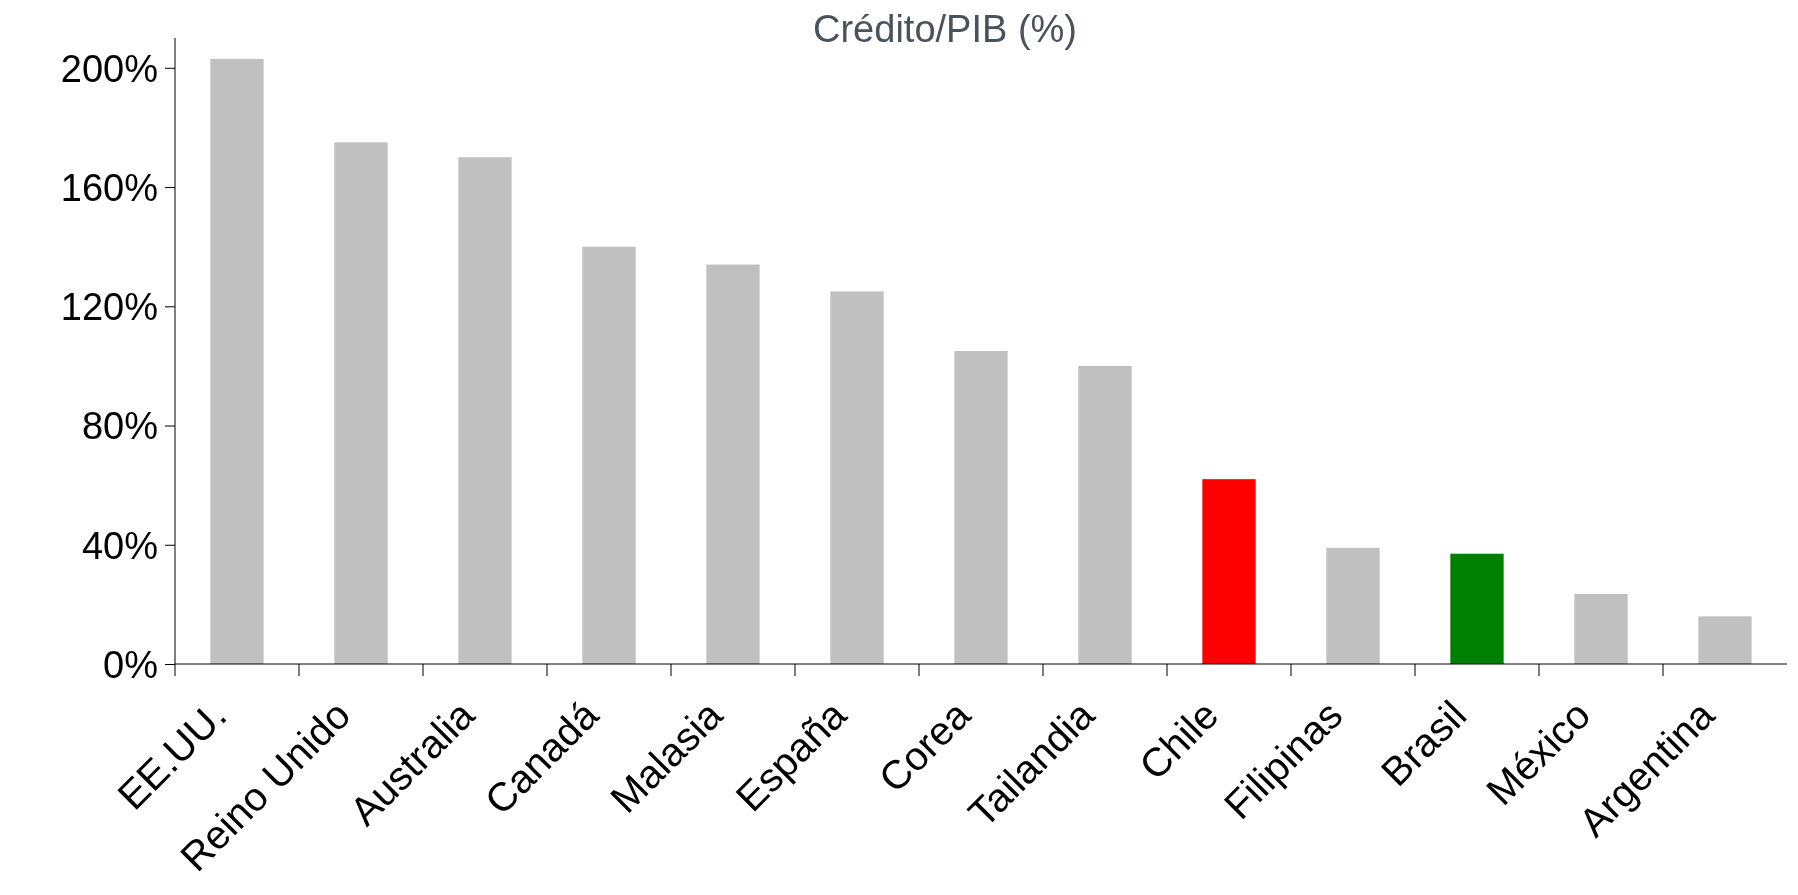  What do you see at coordinates (945, 29) in the screenshot?
I see `chart-title: Crédito/PIB (%)` at bounding box center [945, 29].